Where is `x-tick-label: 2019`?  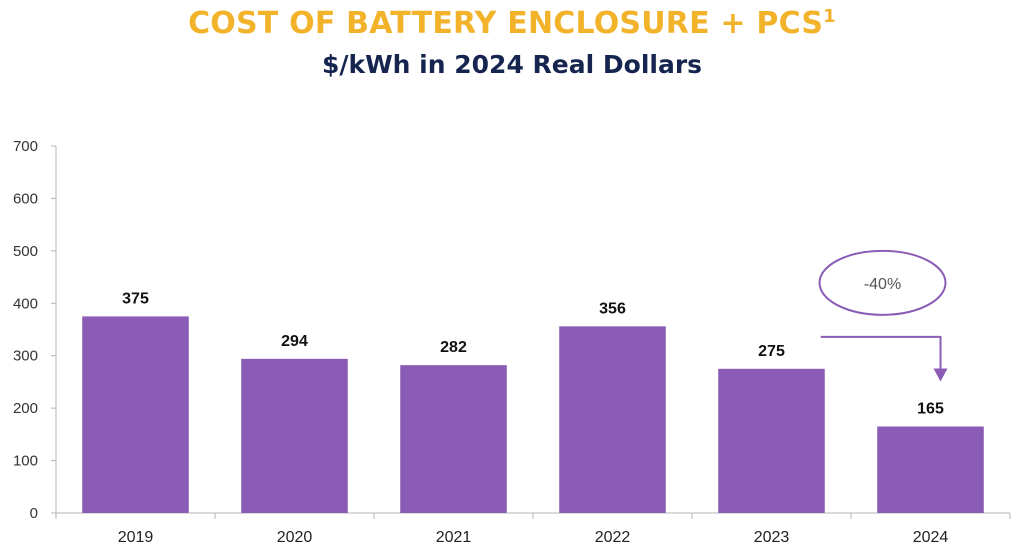 x-tick-label: 2019 is located at coordinates (136, 537).